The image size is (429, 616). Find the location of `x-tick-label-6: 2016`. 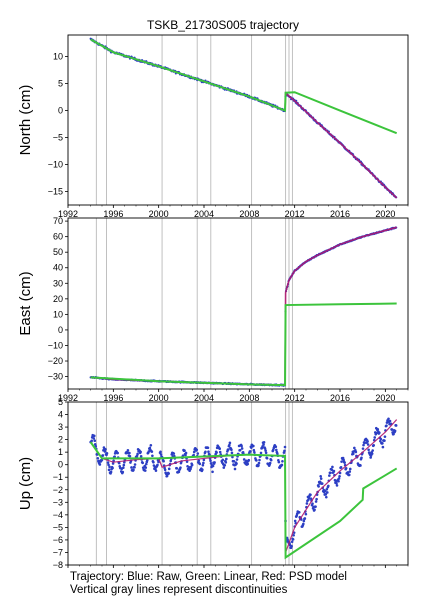

x-tick-label-6: 2016 is located at coordinates (340, 214).